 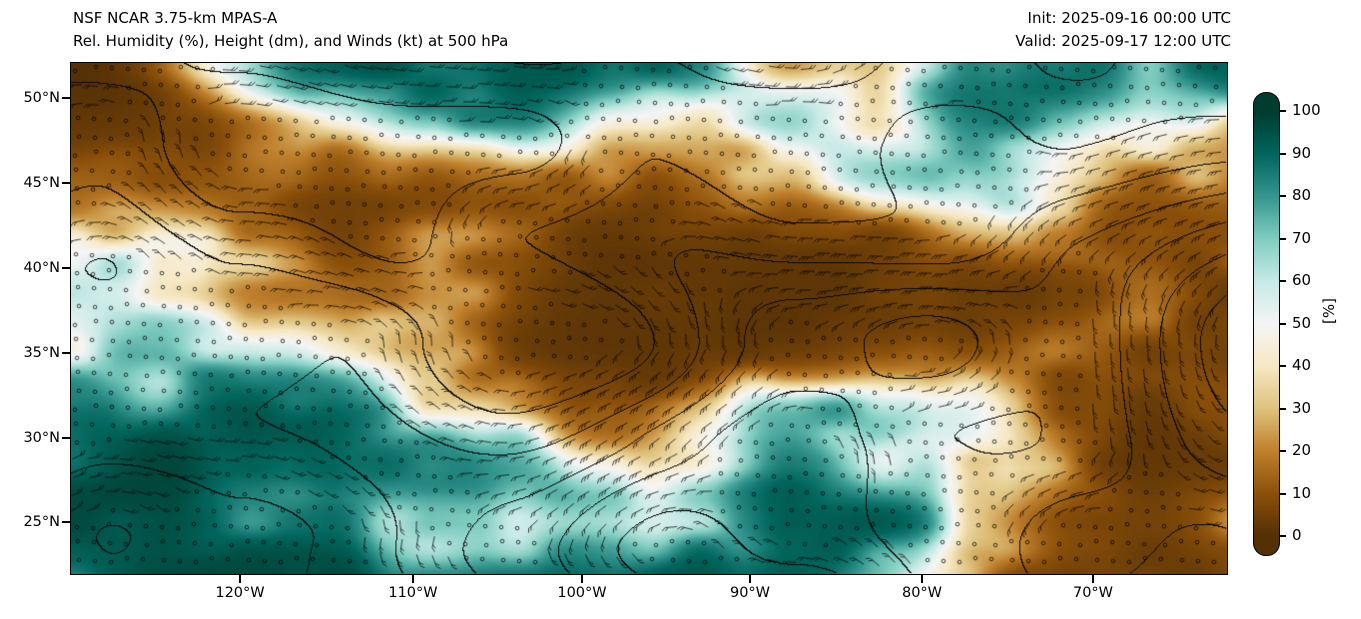 What do you see at coordinates (1123, 41) in the screenshot?
I see `valid-time: Valid: 2025-09-17 12:00 UTC` at bounding box center [1123, 41].